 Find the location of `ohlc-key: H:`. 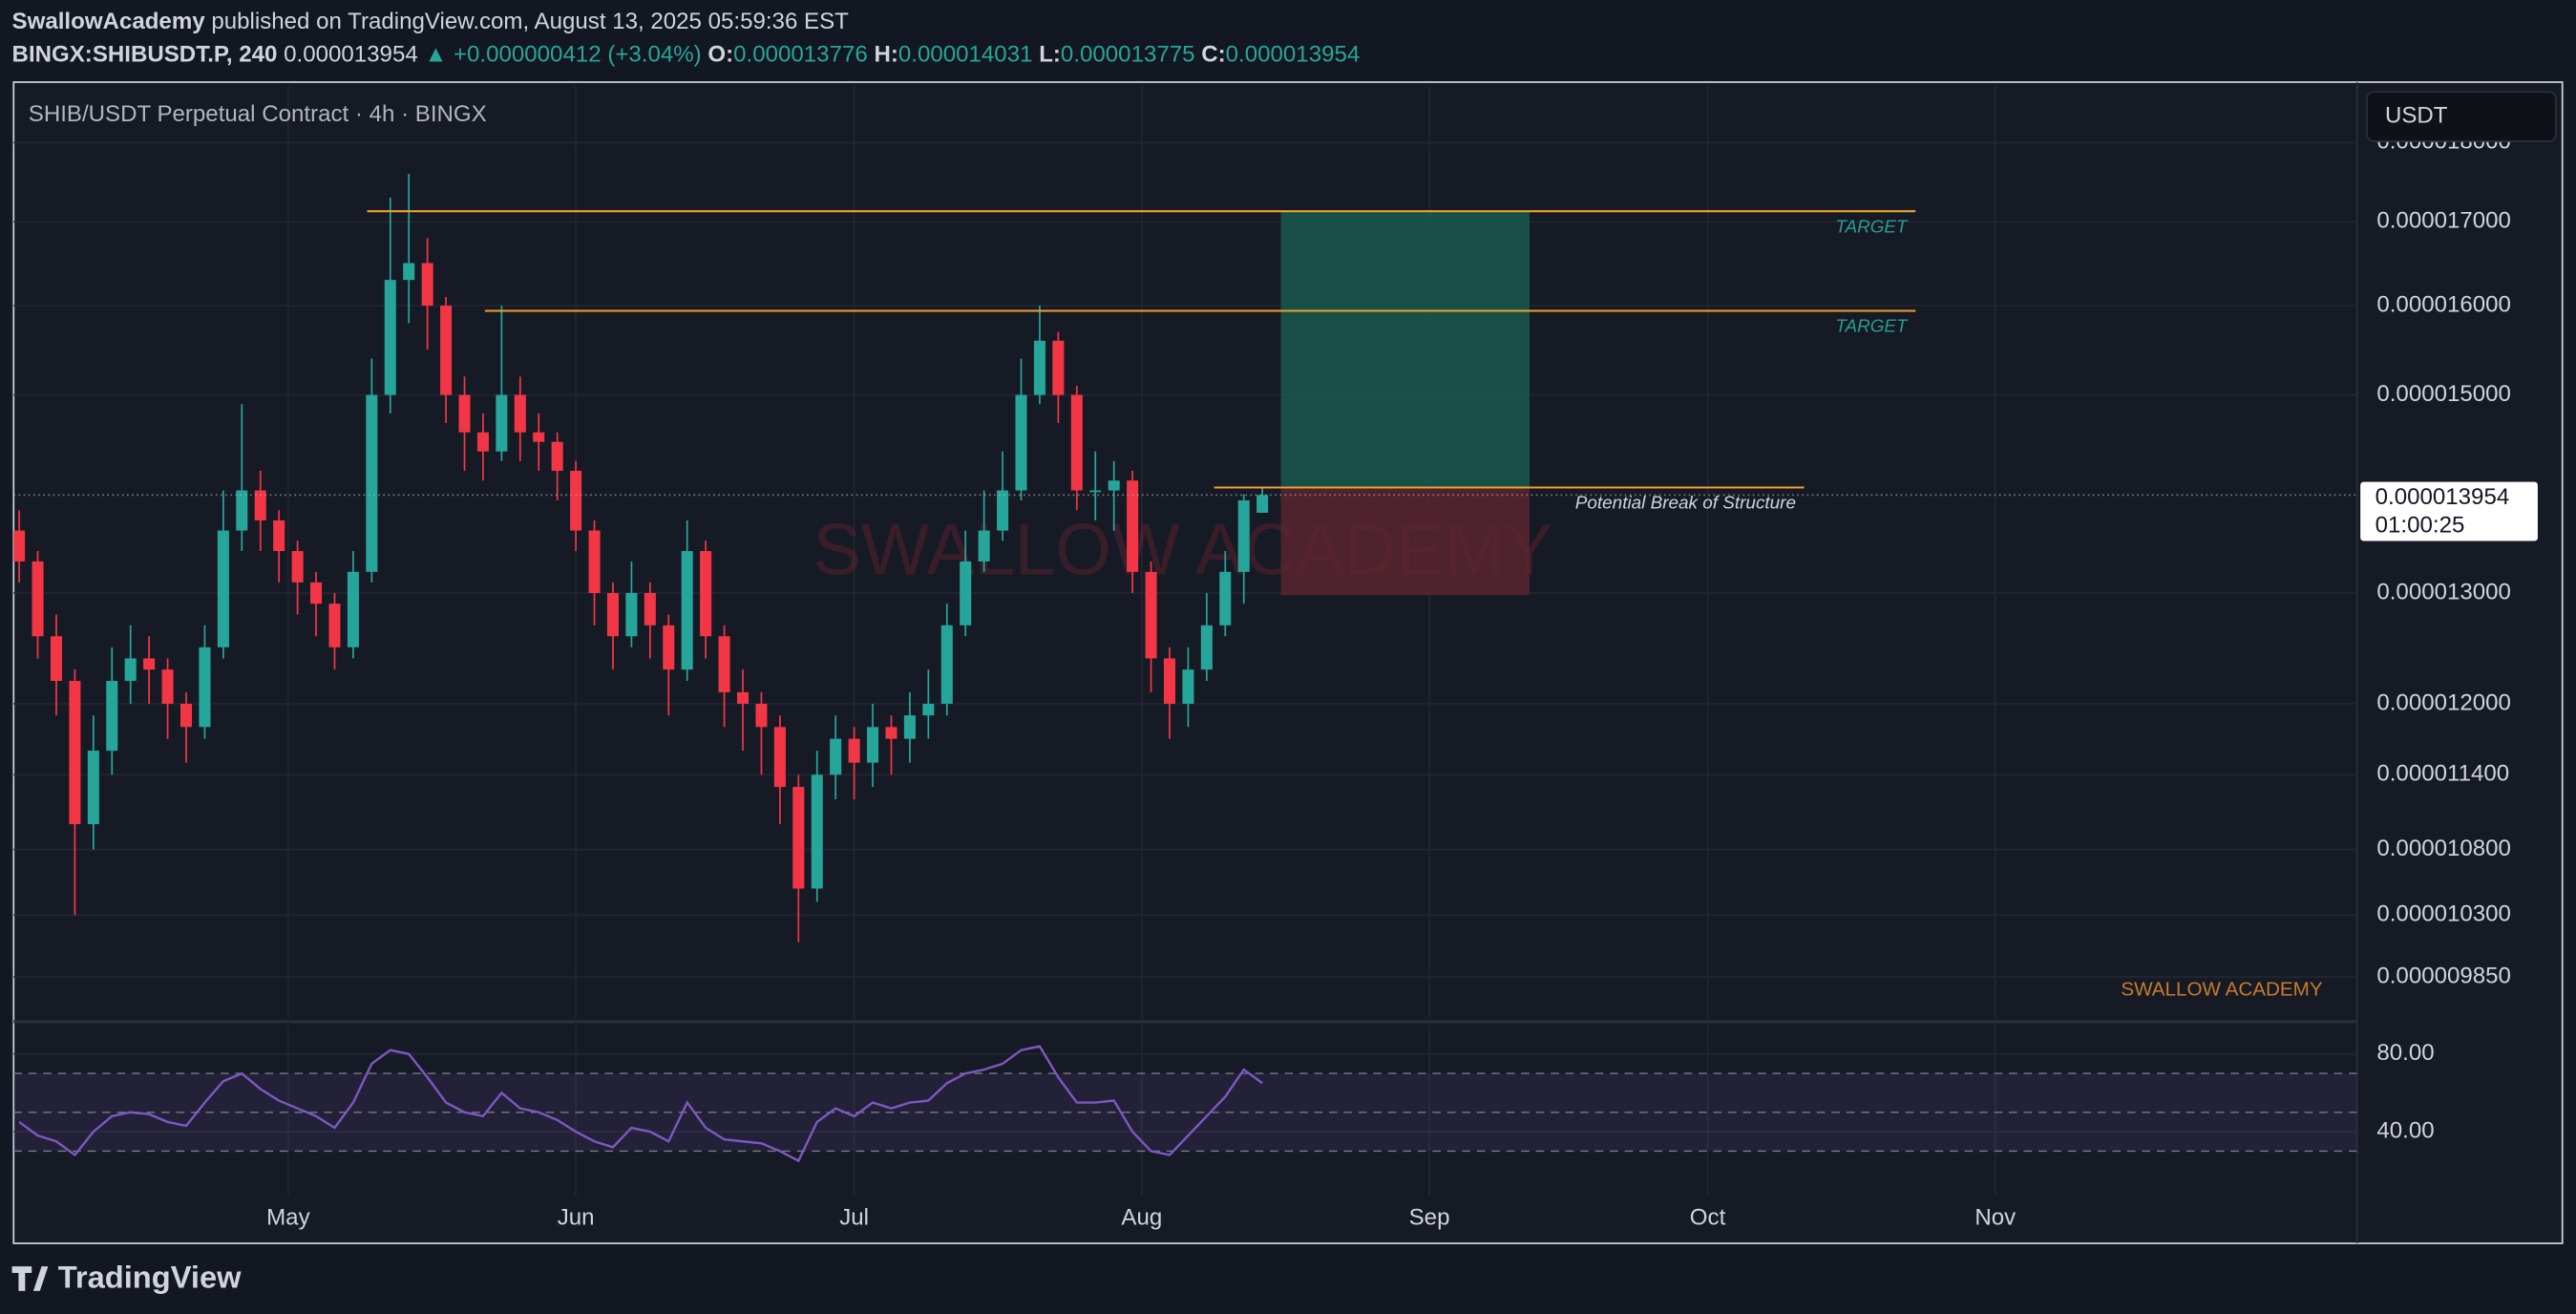

ohlc-key: H: is located at coordinates (885, 55).